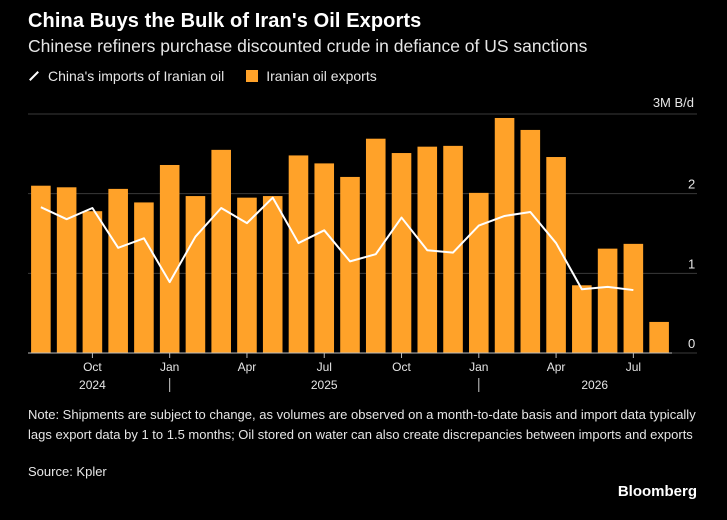  What do you see at coordinates (691, 343) in the screenshot?
I see `y-tick-label: 0` at bounding box center [691, 343].